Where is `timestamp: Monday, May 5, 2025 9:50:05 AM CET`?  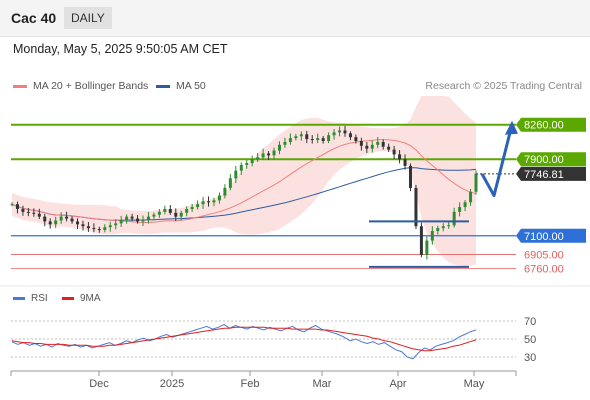 timestamp: Monday, May 5, 2025 9:50:05 AM CET is located at coordinates (120, 49).